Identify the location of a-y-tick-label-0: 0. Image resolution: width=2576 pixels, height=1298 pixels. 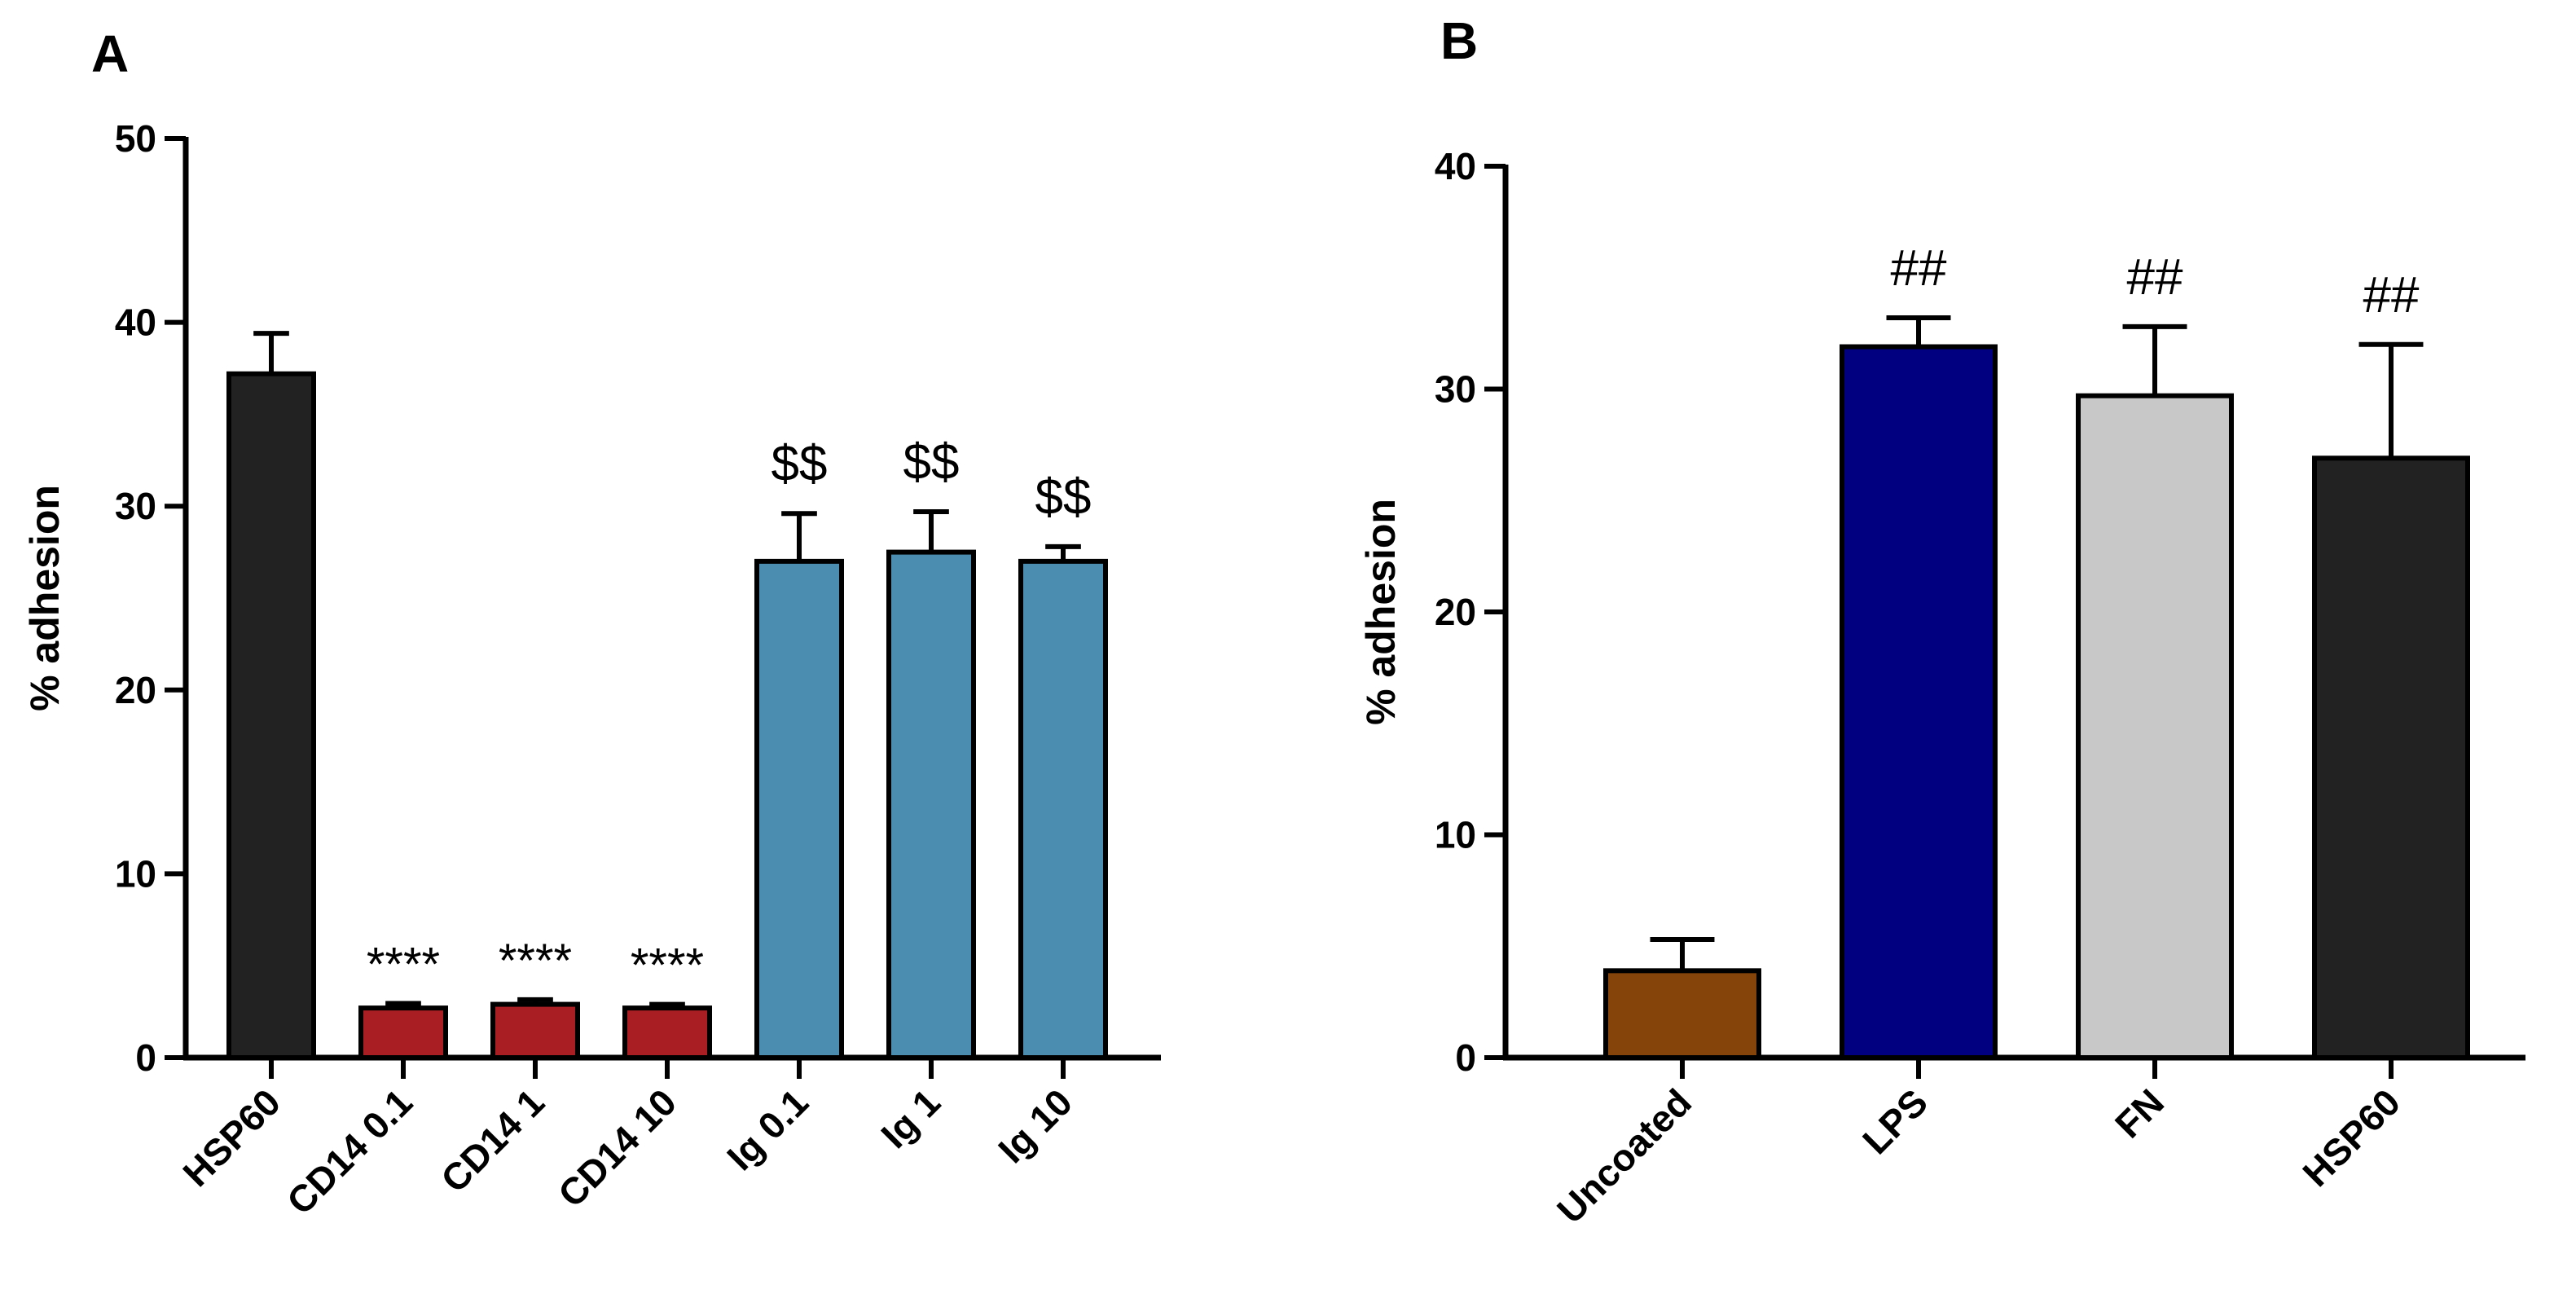
(145, 1057).